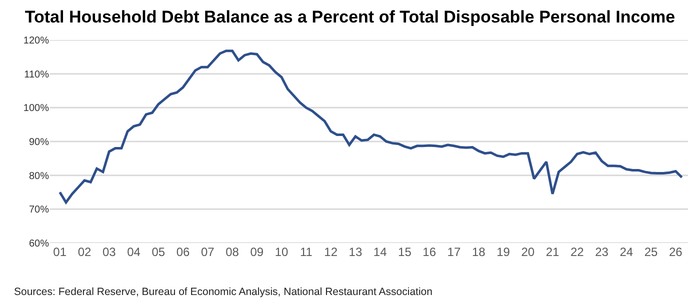 The width and height of the screenshot is (700, 305). I want to click on source-note: Sources: Federal Reserve, Bureau of Economic Analysis, National Restaurant Association, so click(223, 292).